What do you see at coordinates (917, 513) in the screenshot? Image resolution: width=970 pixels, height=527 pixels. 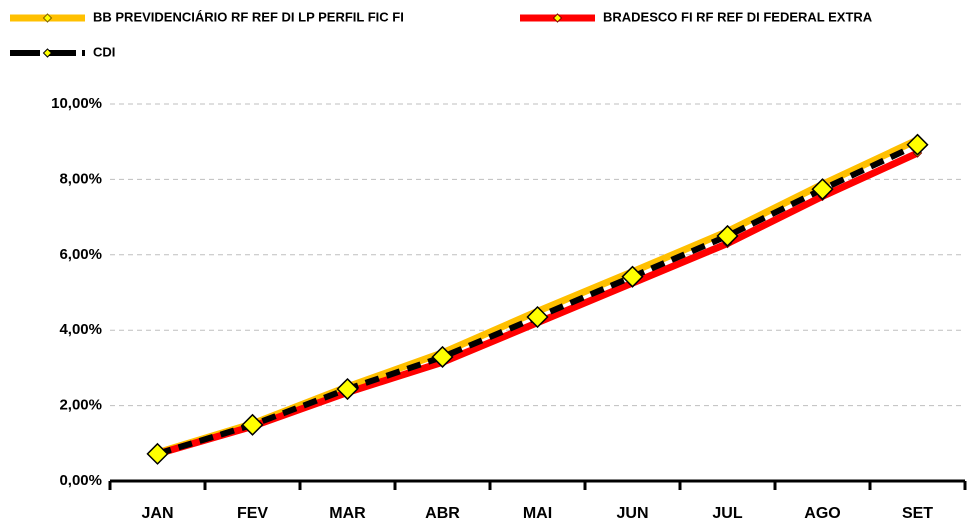 I see `x-tick-label: SET` at bounding box center [917, 513].